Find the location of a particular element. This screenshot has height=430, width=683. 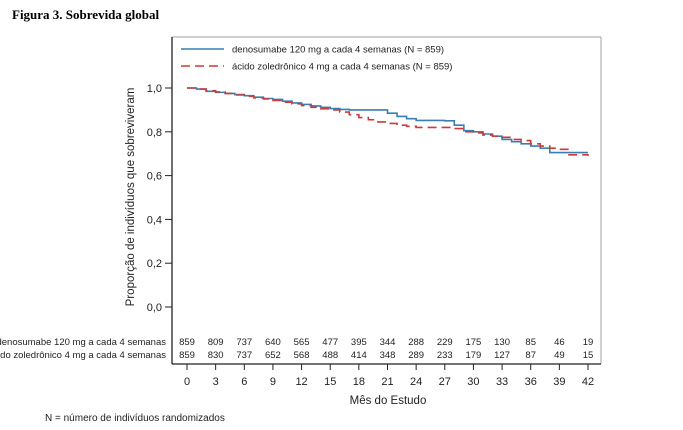

y-tick-label: 1,0 is located at coordinates (154, 89).